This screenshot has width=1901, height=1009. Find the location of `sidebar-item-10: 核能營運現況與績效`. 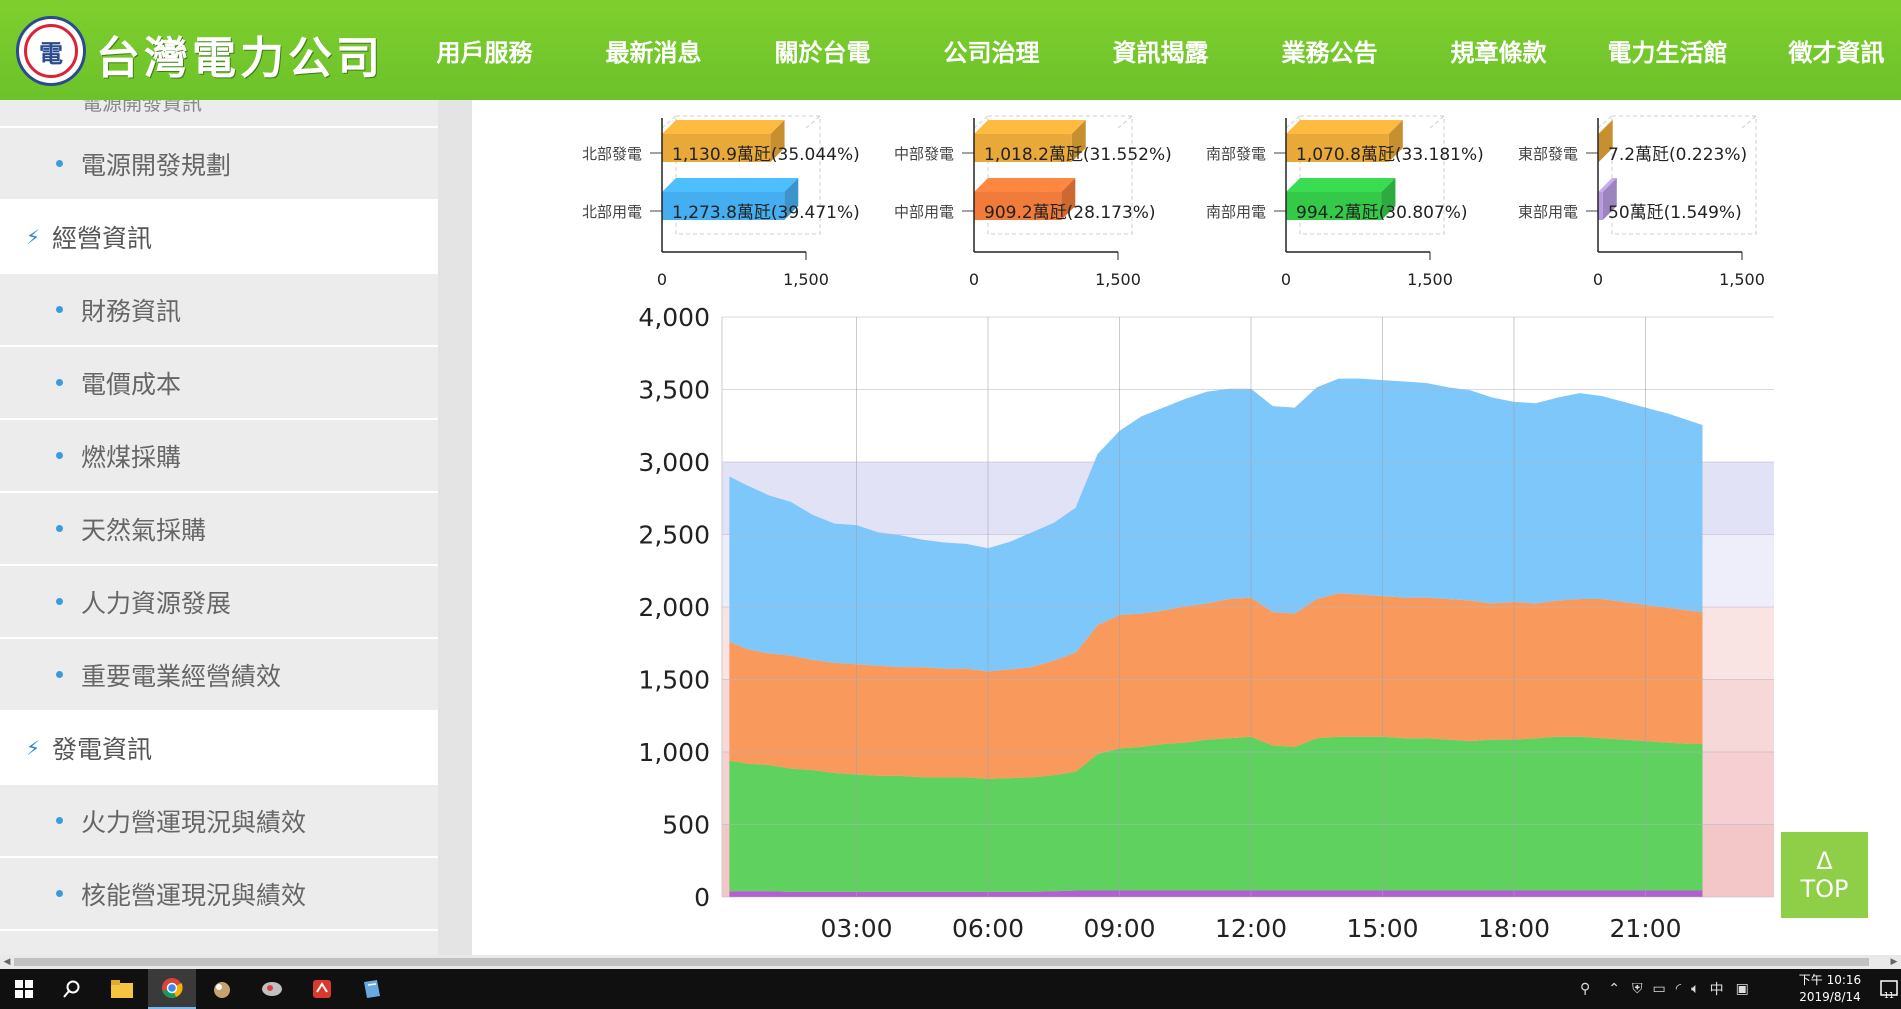

sidebar-item-10: 核能營運現況與績效 is located at coordinates (219, 894).